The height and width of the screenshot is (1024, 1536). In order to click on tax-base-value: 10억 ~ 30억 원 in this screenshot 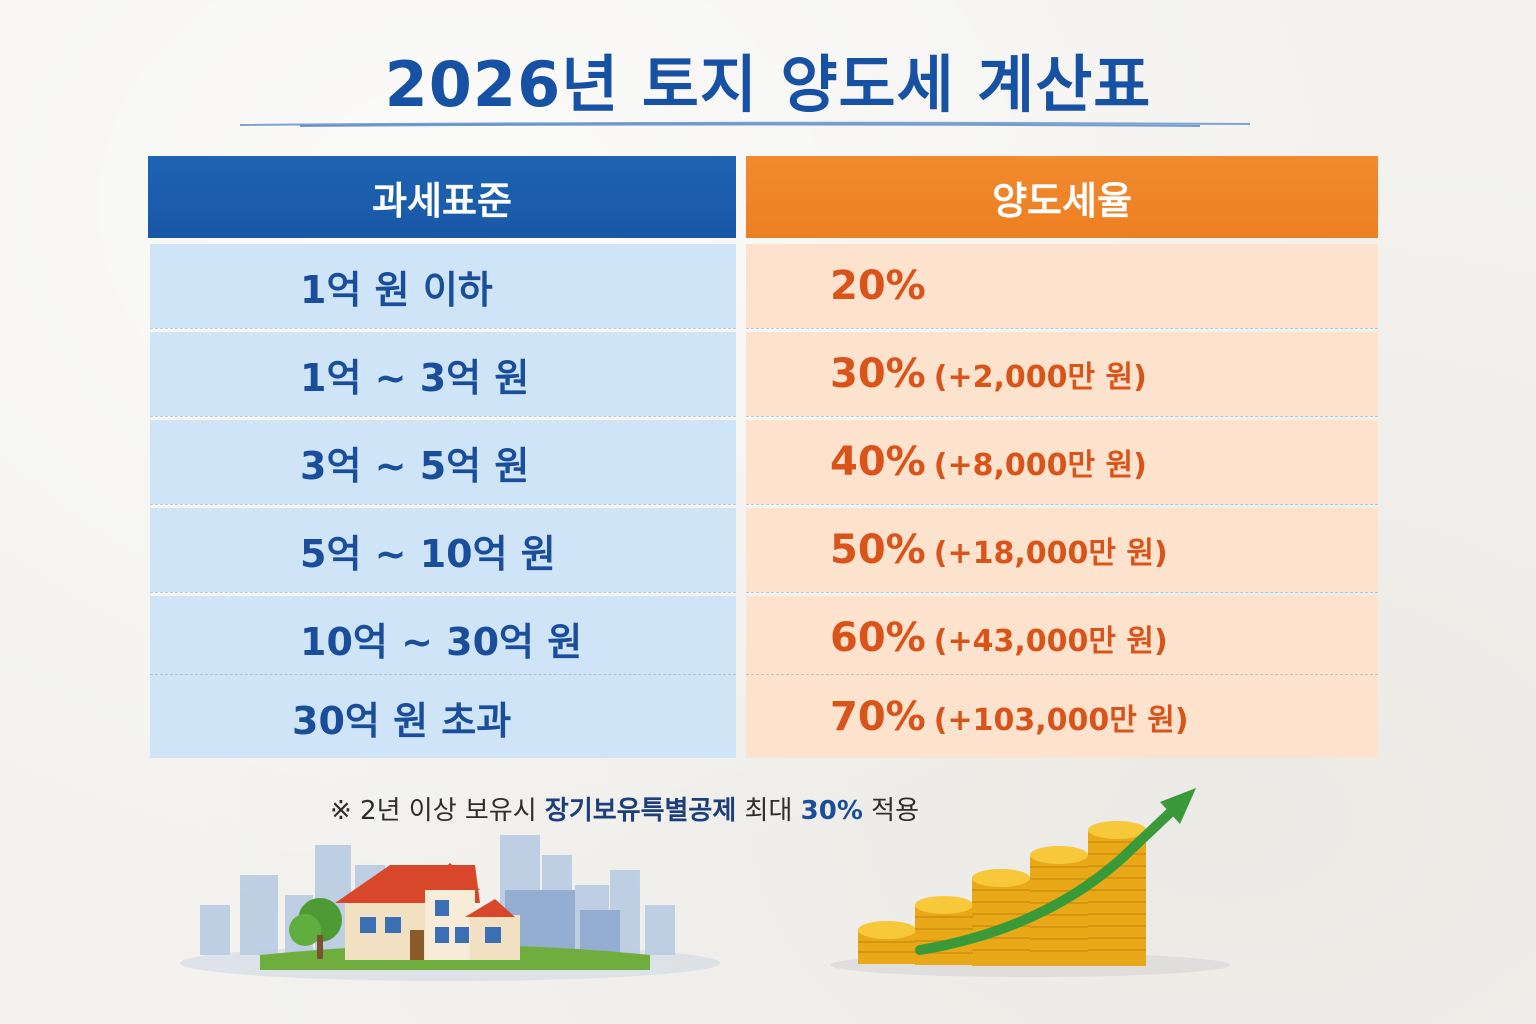, I will do `click(441, 641)`.